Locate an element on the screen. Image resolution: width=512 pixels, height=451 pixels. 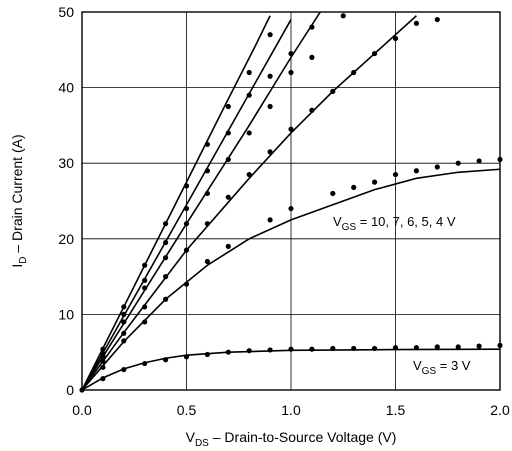
y-tick-label: 20 is located at coordinates (66, 239).